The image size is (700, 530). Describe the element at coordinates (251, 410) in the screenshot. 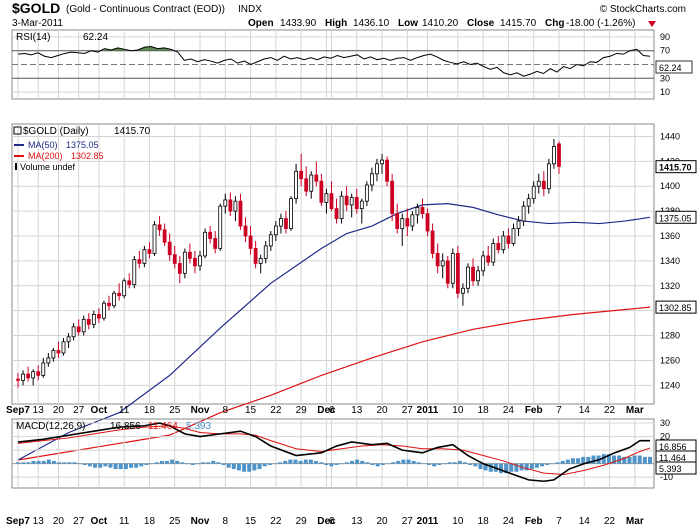

I see `x-axis-1-tick-10: 15` at that location.